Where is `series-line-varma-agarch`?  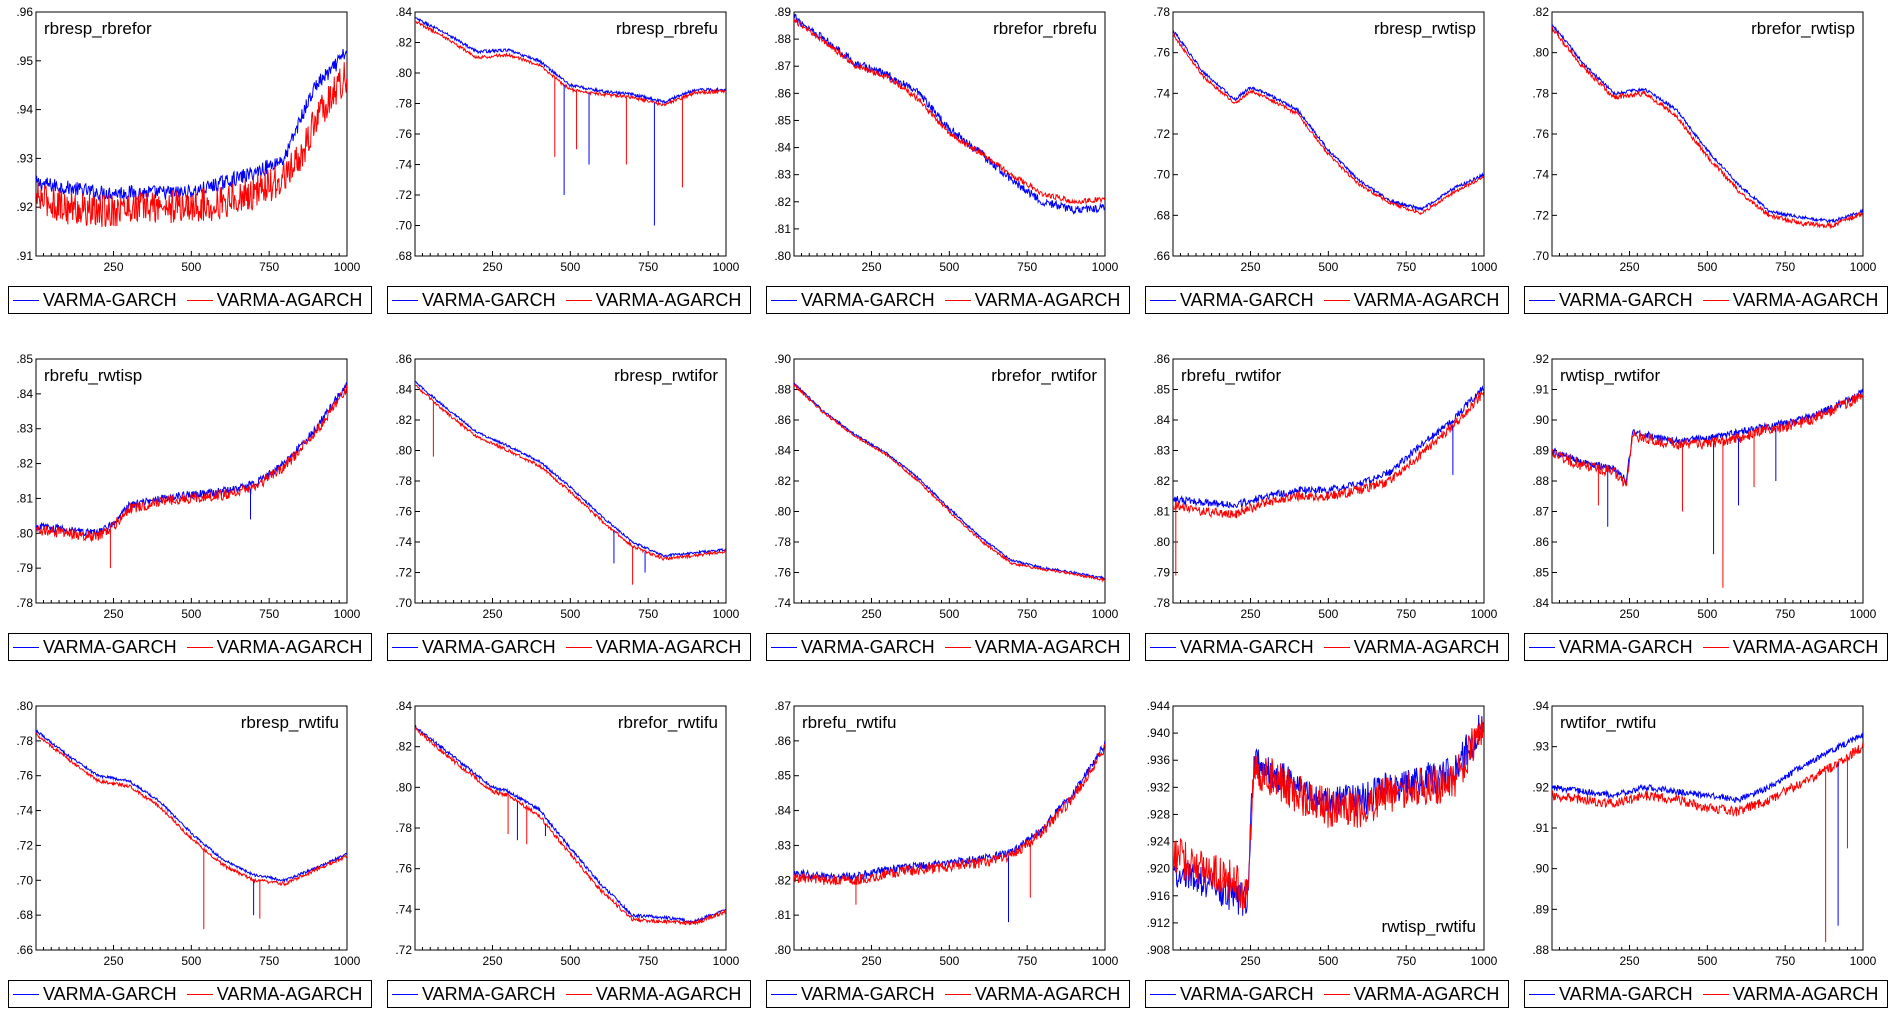
series-line-varma-agarch is located at coordinates (1328, 455).